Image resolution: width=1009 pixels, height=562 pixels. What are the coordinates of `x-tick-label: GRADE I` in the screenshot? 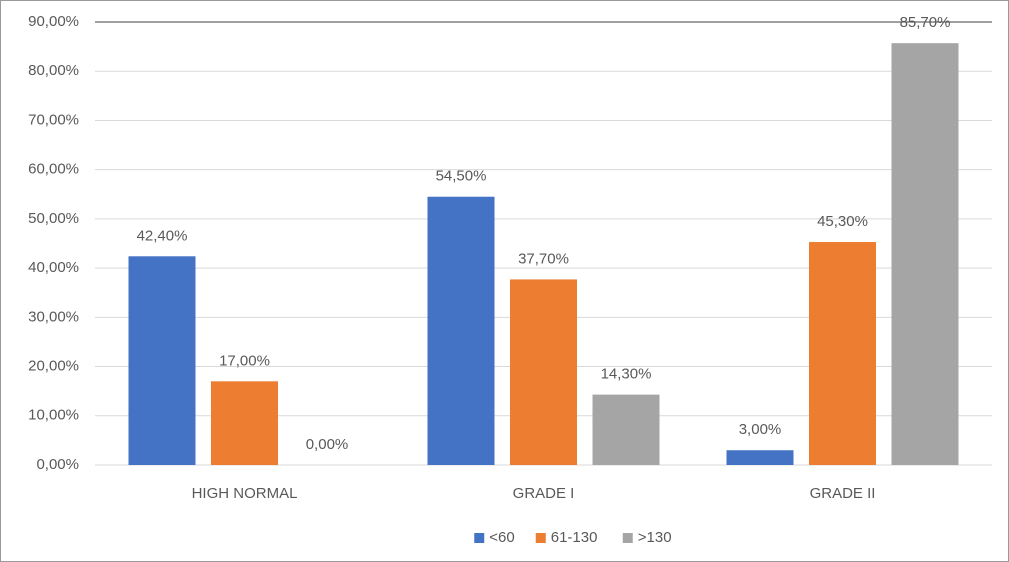 It's located at (544, 493).